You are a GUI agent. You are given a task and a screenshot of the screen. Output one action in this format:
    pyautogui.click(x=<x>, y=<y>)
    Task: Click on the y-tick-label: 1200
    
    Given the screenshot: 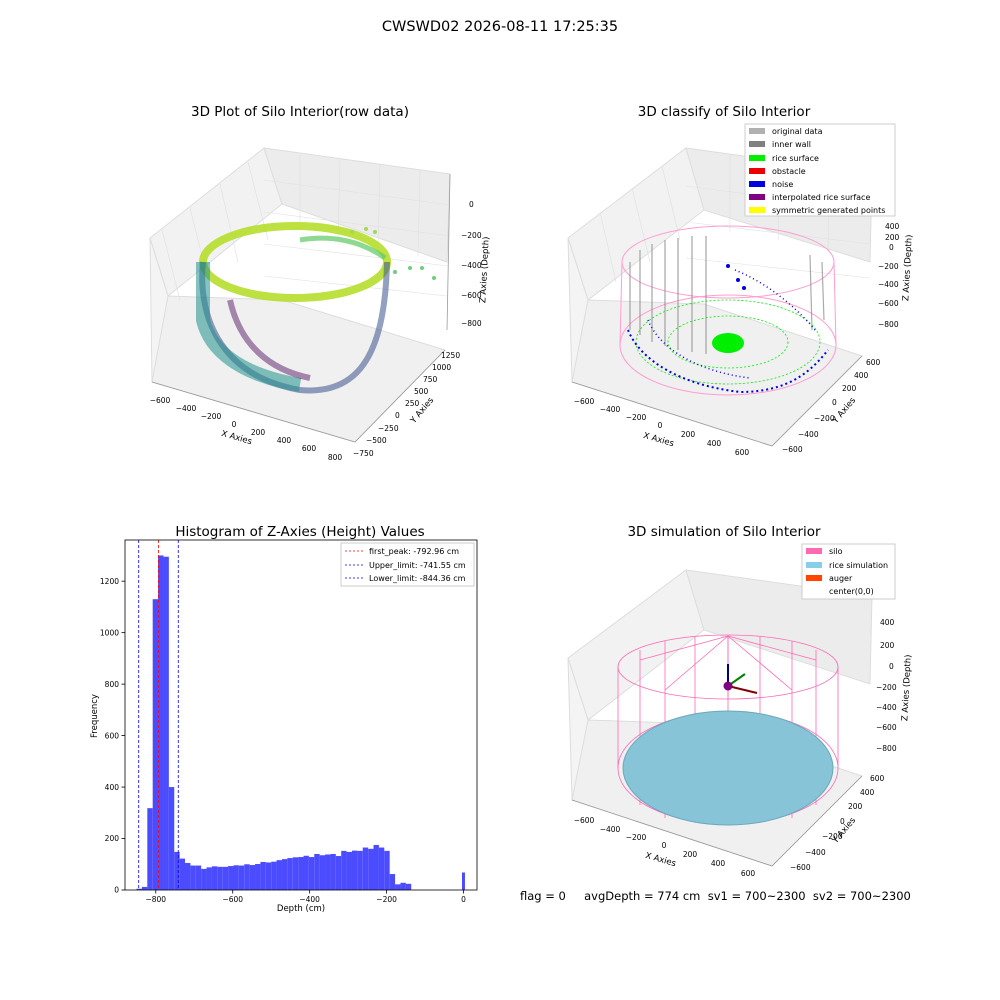 What is the action you would take?
    pyautogui.click(x=109, y=581)
    